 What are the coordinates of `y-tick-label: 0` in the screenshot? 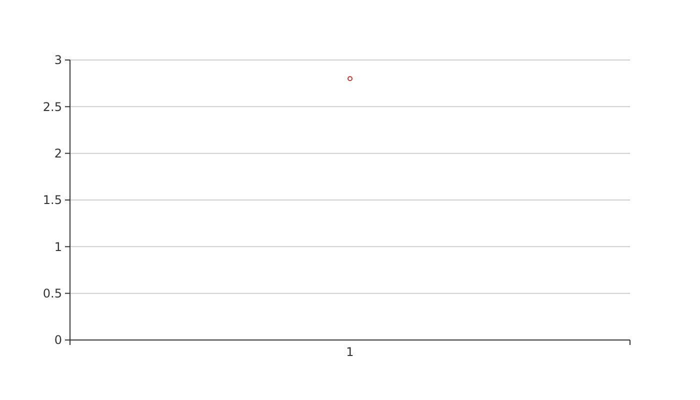 It's located at (58, 340).